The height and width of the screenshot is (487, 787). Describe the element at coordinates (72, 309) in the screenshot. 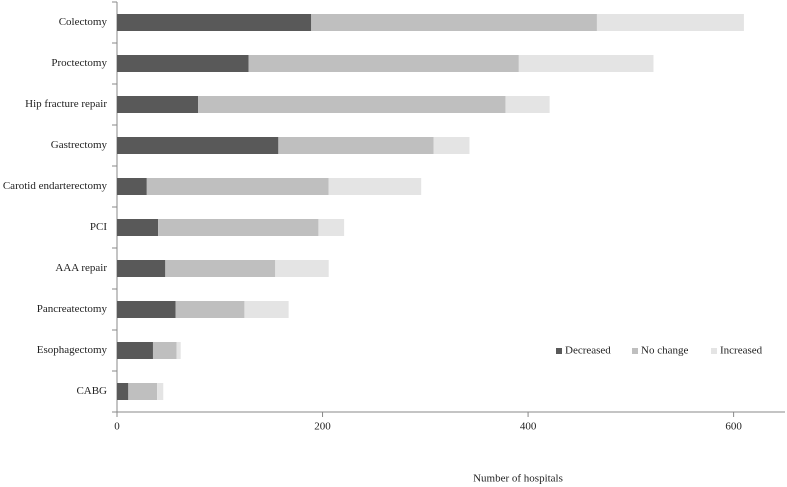

I see `y-tick-label: Pancreatectomy` at that location.